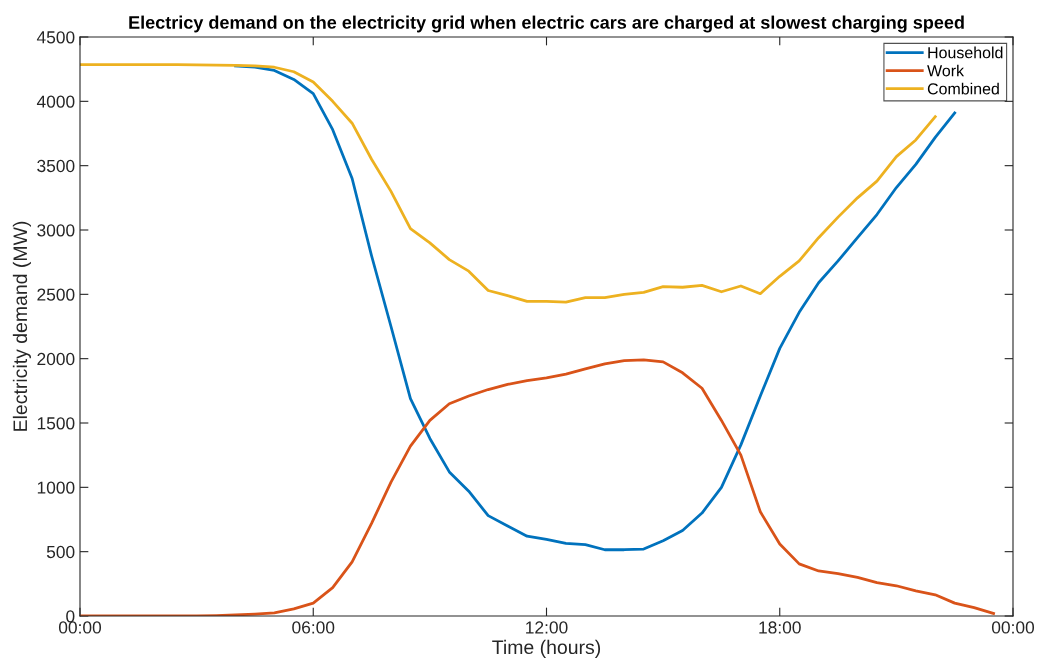 This screenshot has height=668, width=1040. Describe the element at coordinates (55, 101) in the screenshot. I see `y-tick-label: 4000` at that location.